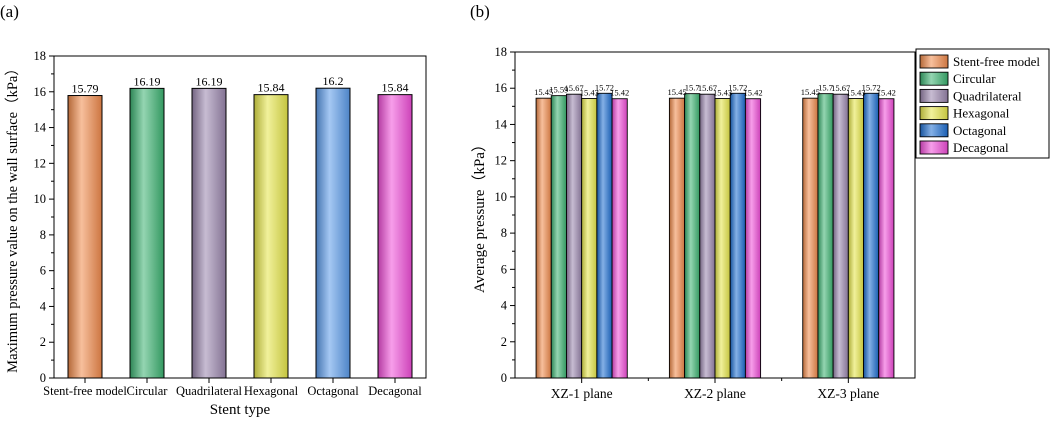 This screenshot has width=1052, height=427. I want to click on panel-a-bar-stent-free-model, so click(85, 237).